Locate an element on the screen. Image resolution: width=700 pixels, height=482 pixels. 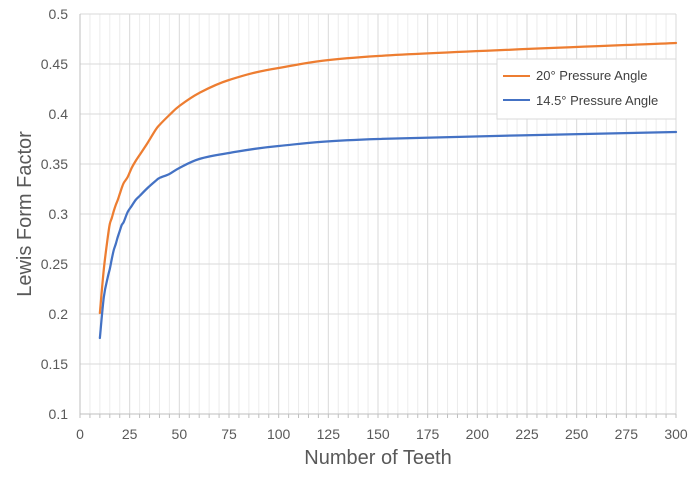
x-tick-label: 250 is located at coordinates (577, 434).